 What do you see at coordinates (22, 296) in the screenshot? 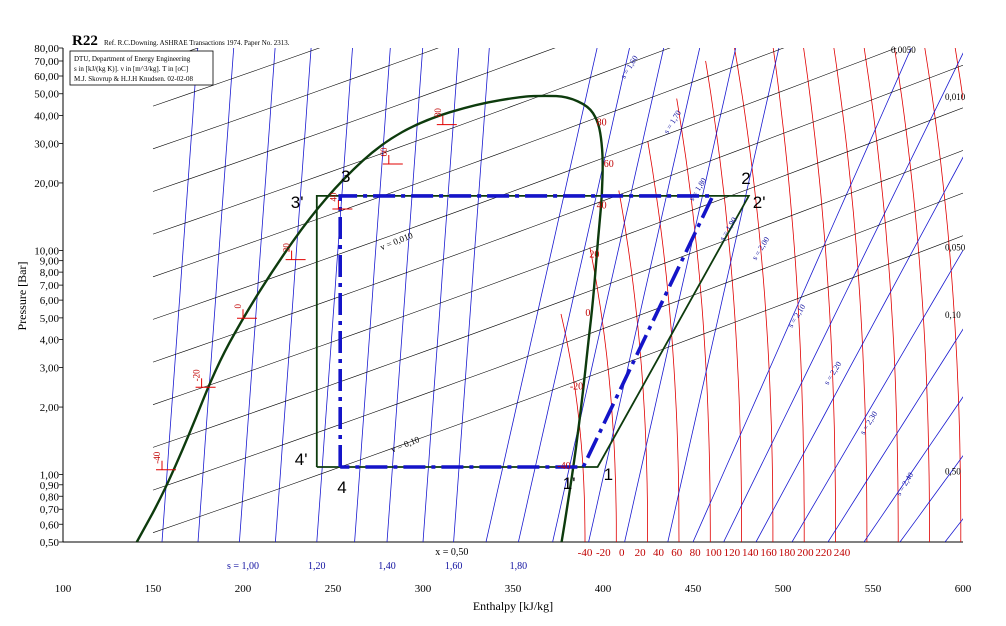
I see `y-axis-label: Pressure [Bar]` at bounding box center [22, 296].